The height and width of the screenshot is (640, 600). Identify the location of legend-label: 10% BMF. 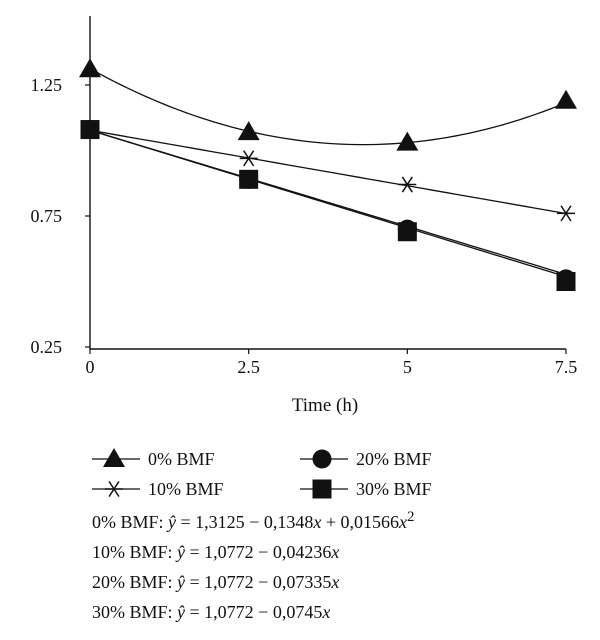
(186, 489).